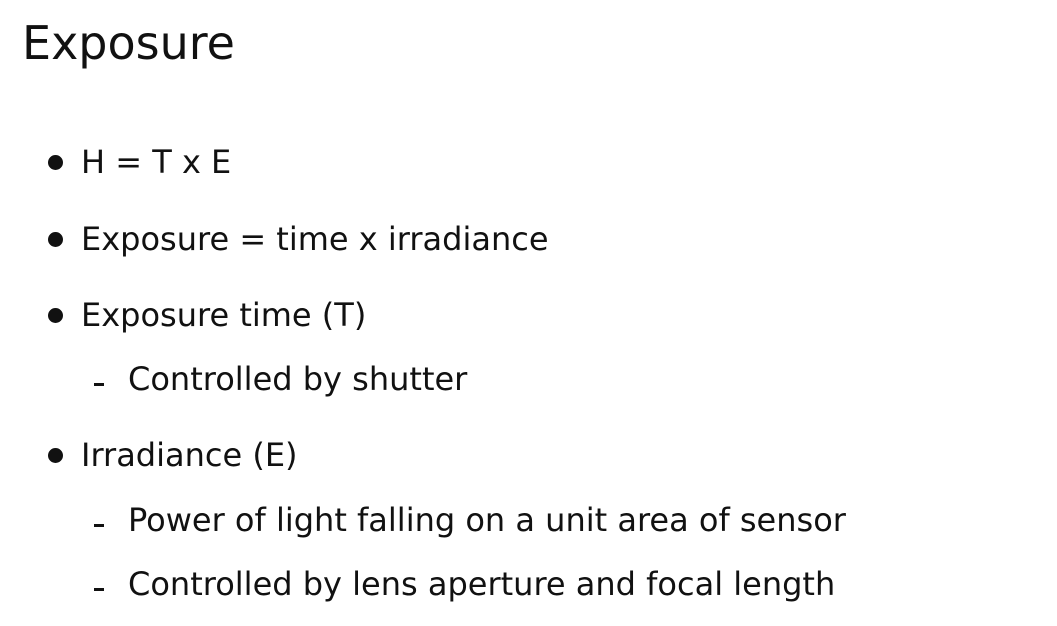  Describe the element at coordinates (315, 239) in the screenshot. I see `bullet-text: Exposure = time x irradiance` at that location.